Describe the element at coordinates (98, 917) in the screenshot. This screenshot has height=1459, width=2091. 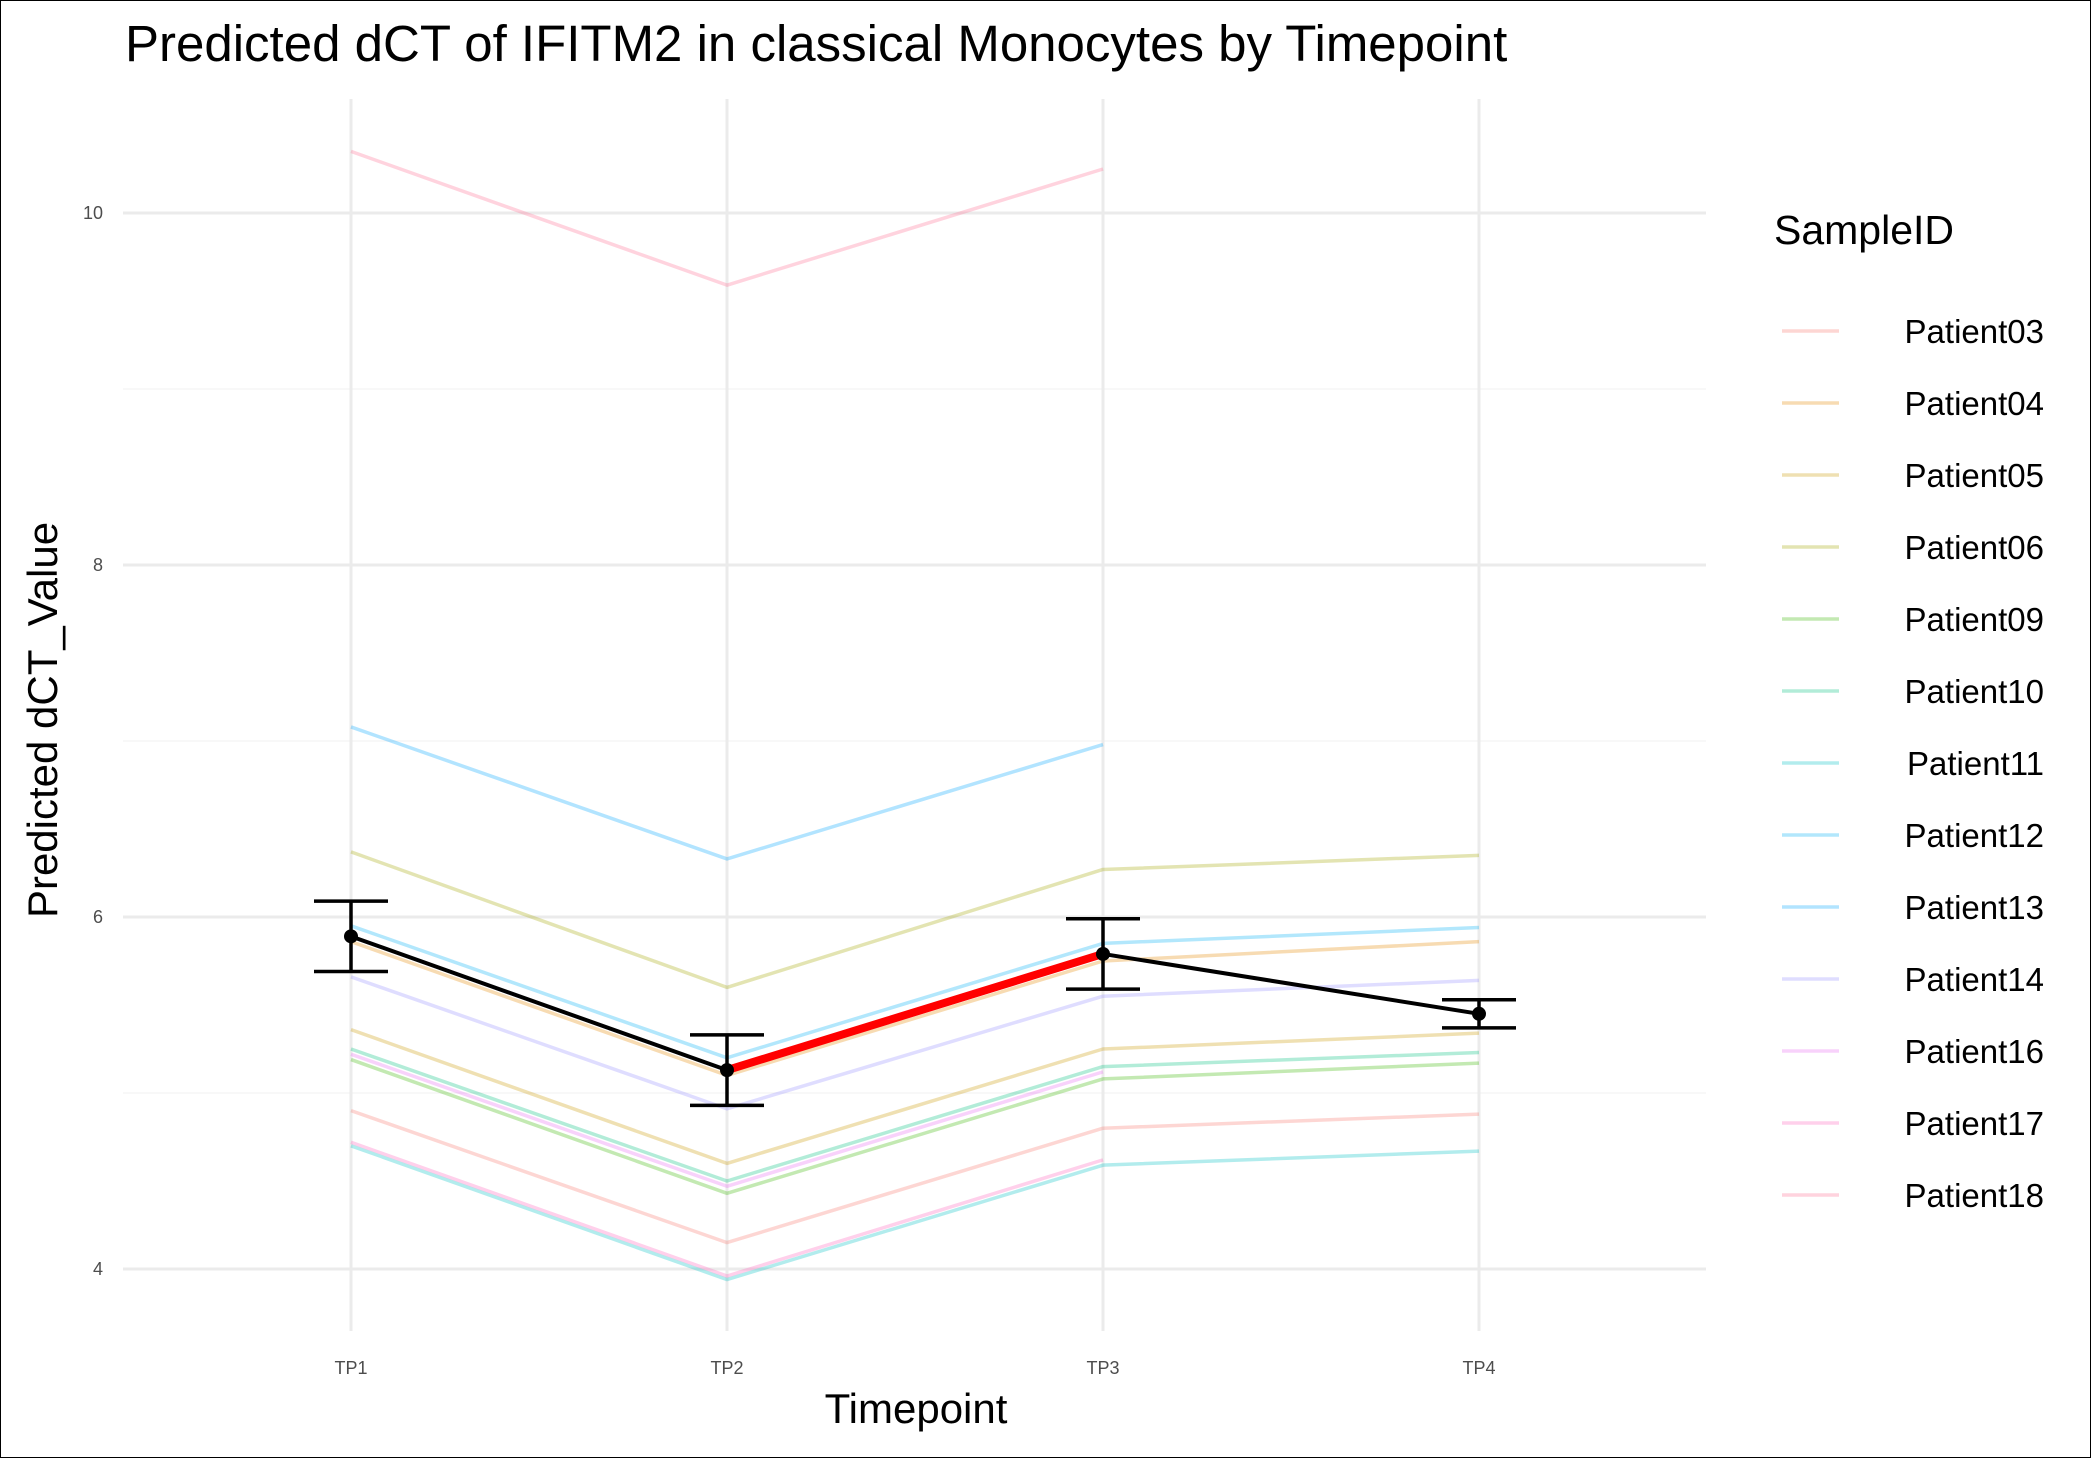
I see `y-tick-label: 6` at that location.